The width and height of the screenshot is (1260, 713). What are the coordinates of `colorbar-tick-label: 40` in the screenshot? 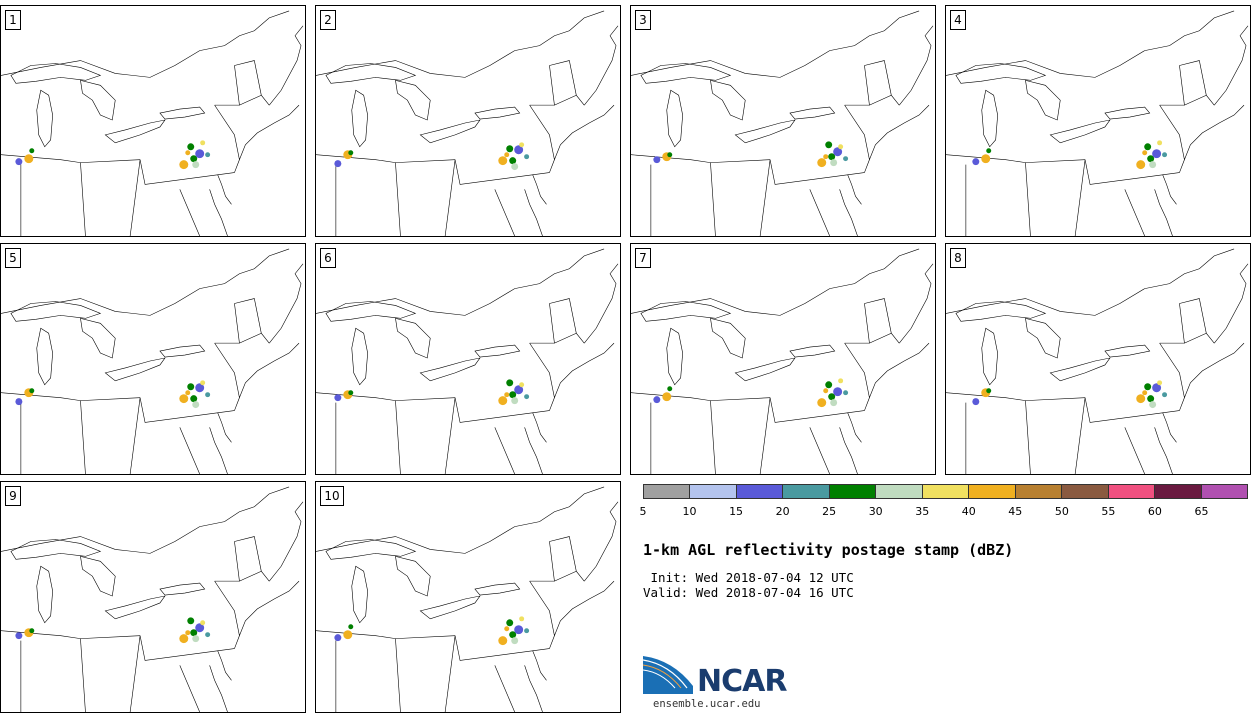 It's located at (968, 511).